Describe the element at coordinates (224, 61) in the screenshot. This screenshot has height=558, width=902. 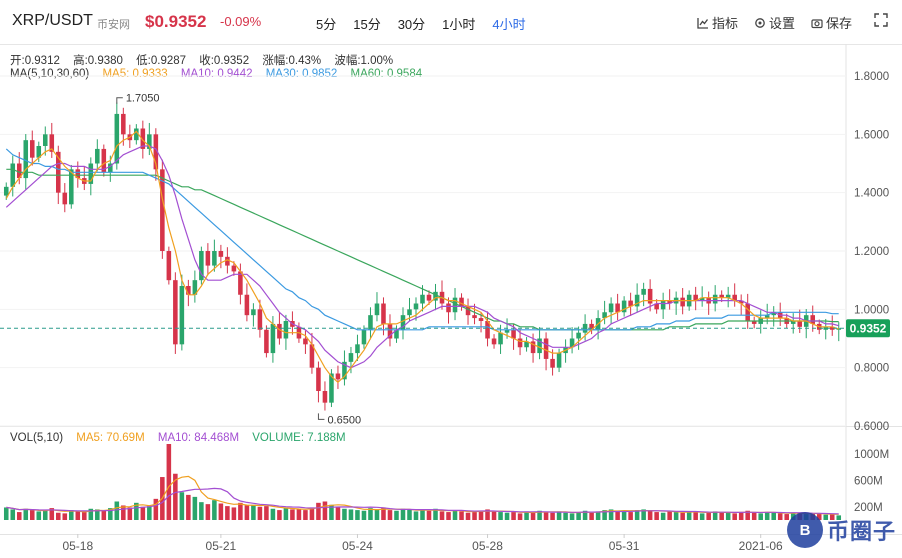
I see `close-value: 收:0.9352` at that location.